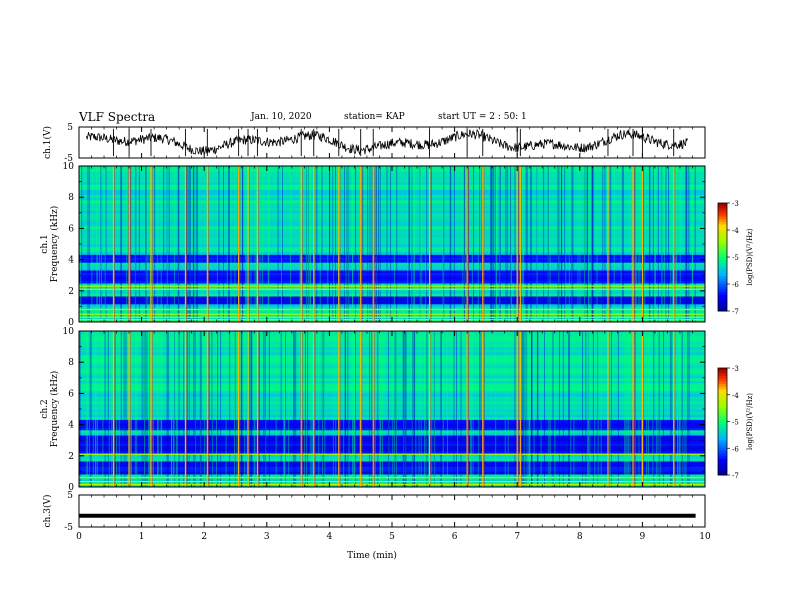 The height and width of the screenshot is (612, 792). What do you see at coordinates (735, 312) in the screenshot?
I see `colorbar-tick-label: -7` at bounding box center [735, 312].